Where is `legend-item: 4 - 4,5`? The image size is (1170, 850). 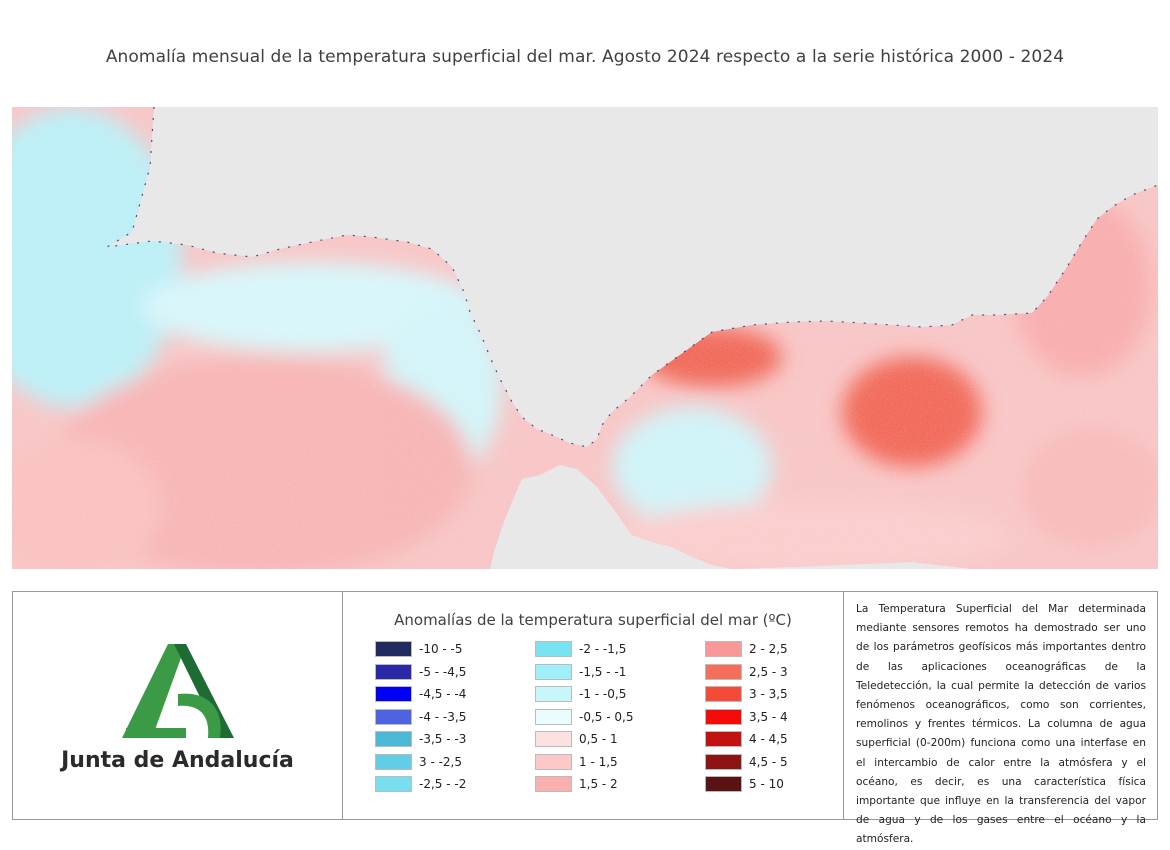
legend-item: 4 - 4,5 is located at coordinates (785, 740).